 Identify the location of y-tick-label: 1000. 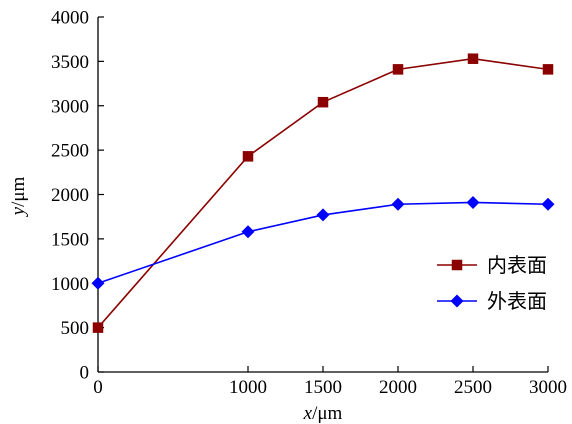
(70, 284).